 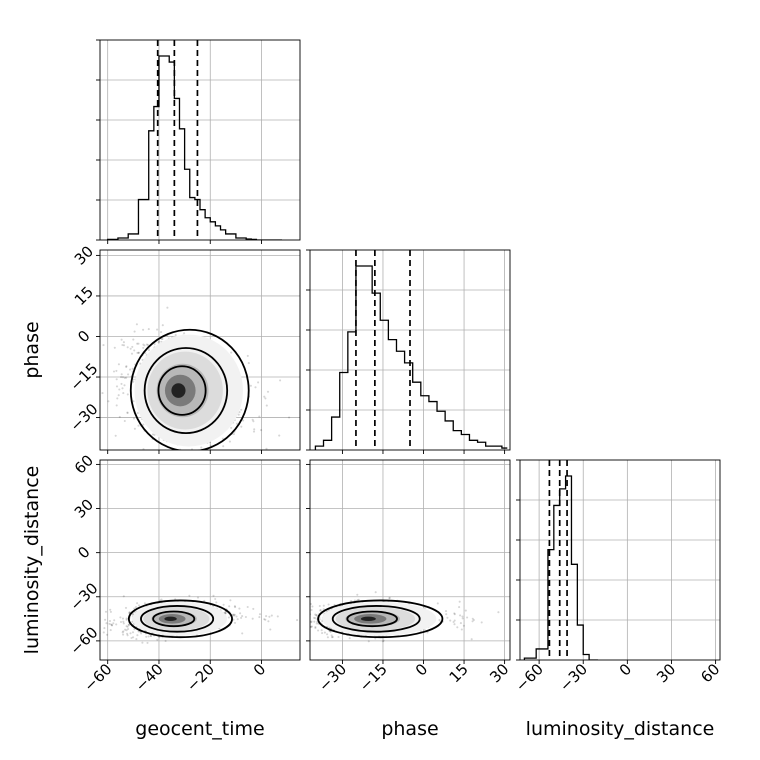 What do you see at coordinates (32, 349) in the screenshot?
I see `ylabel-phase: phase` at bounding box center [32, 349].